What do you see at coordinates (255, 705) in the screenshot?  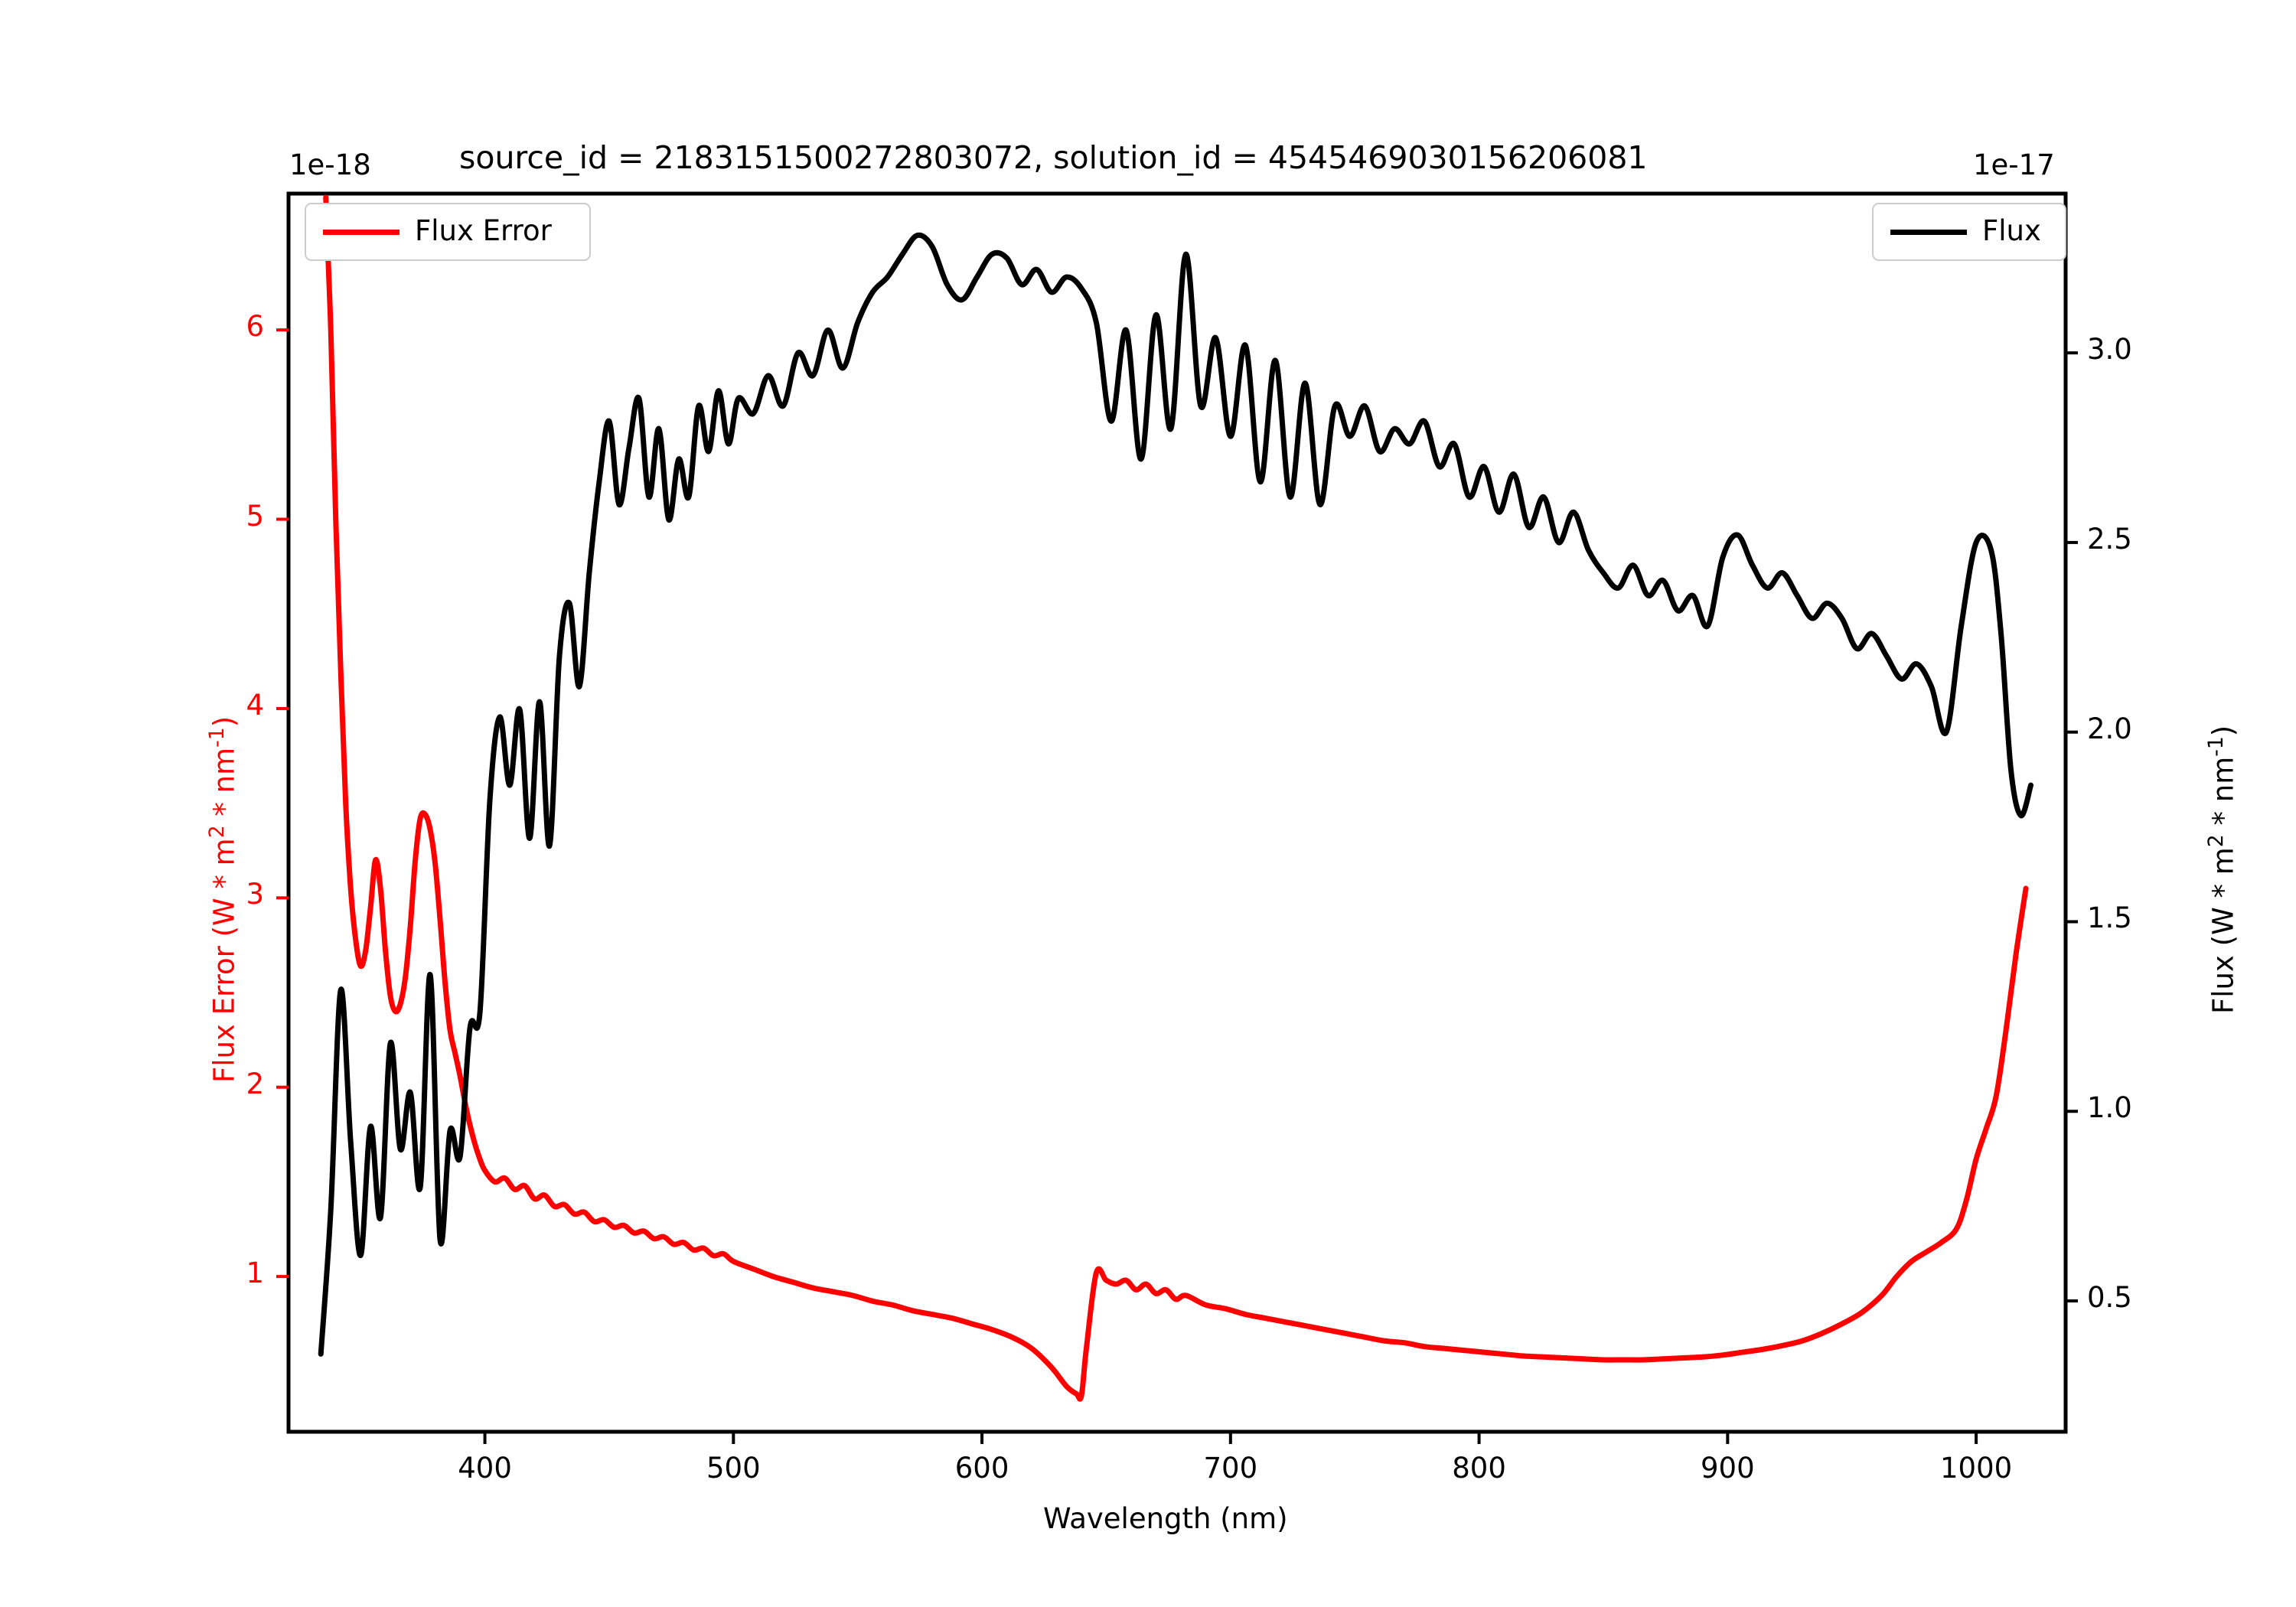 I see `y-left-tick-label: 4` at bounding box center [255, 705].